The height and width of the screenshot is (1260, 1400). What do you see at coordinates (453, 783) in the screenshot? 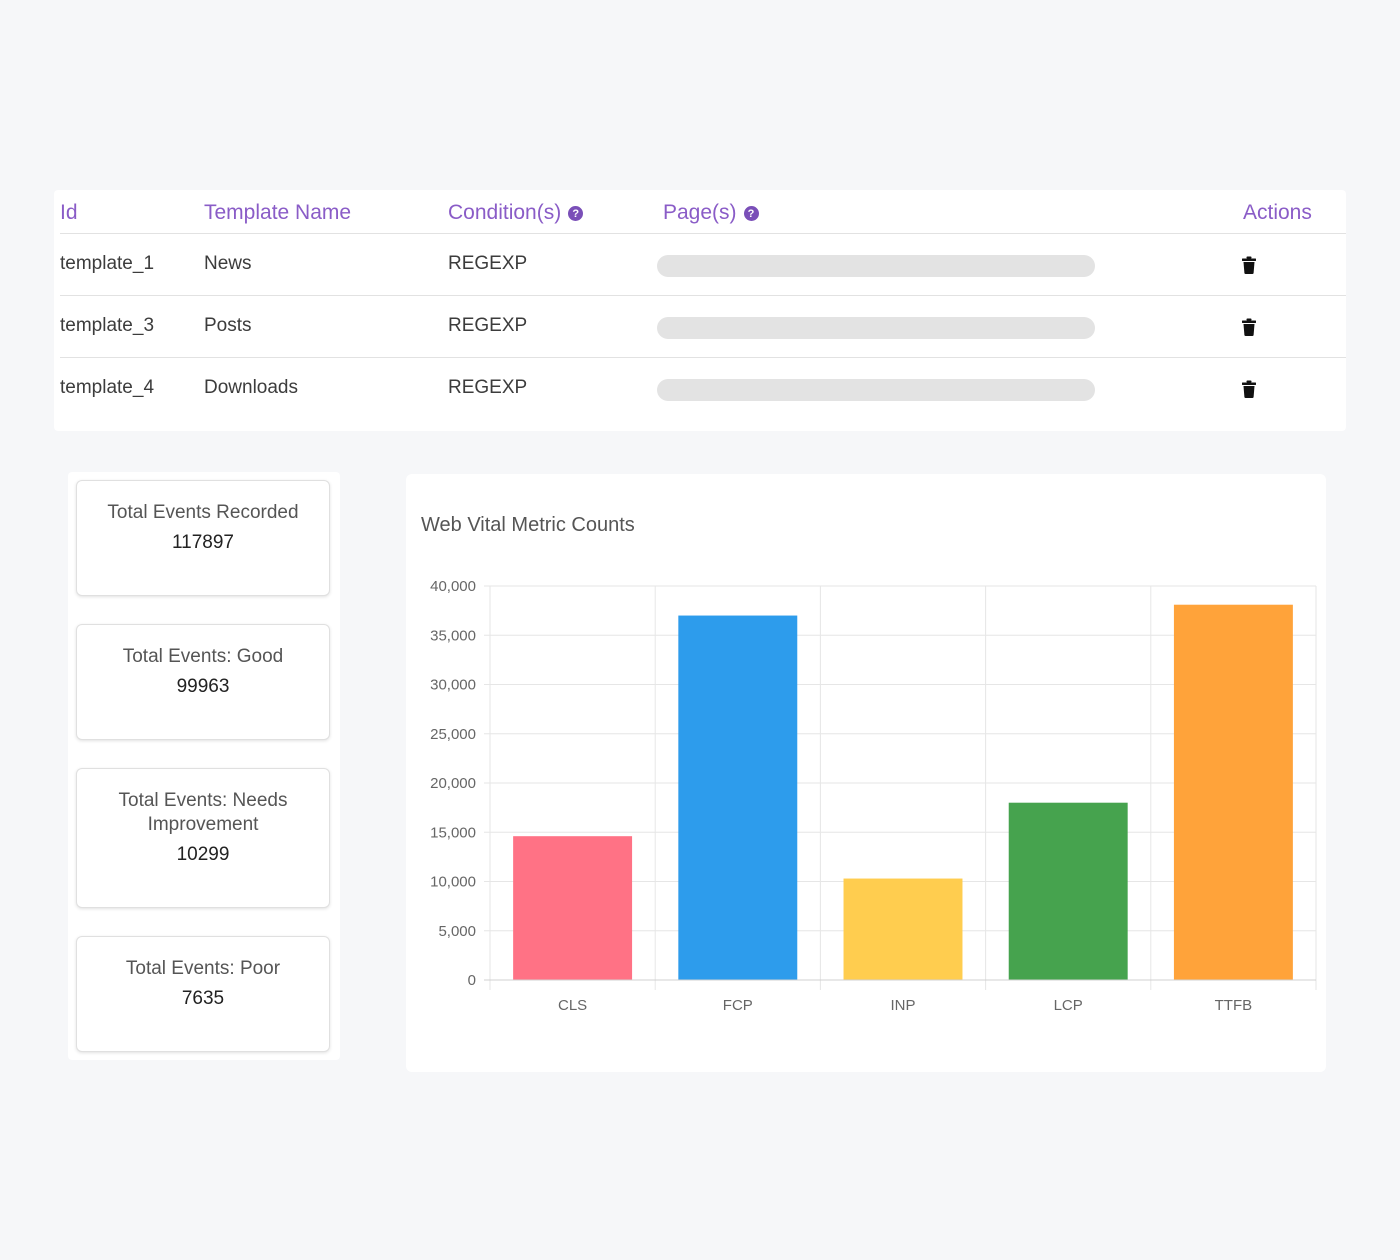
I see `y-tick-label: 20,000` at bounding box center [453, 783].